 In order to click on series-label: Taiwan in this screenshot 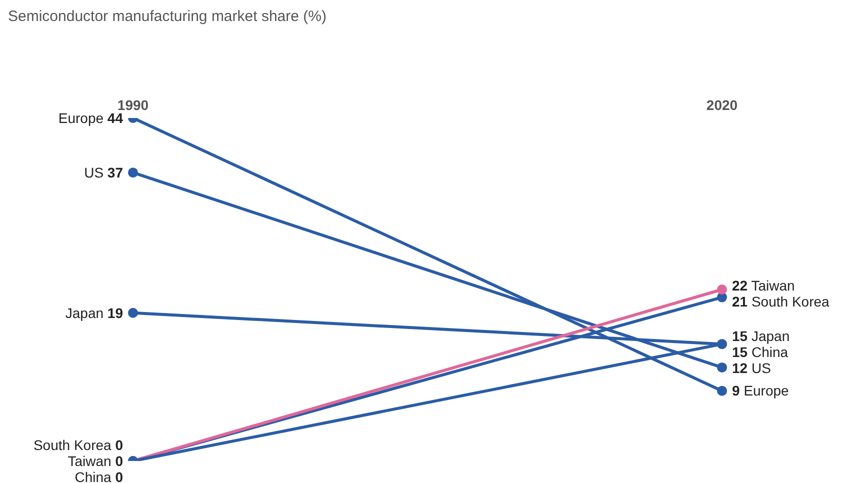, I will do `click(90, 460)`.